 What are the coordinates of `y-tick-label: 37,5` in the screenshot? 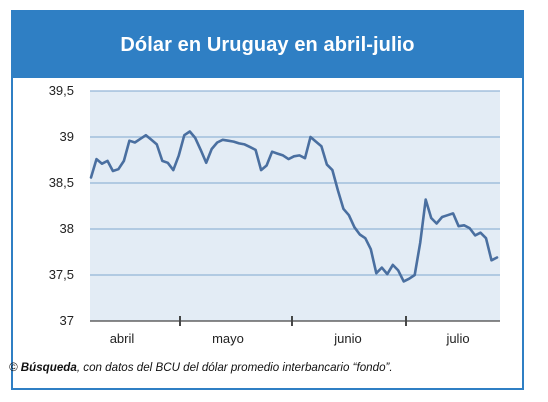 It's located at (61, 274).